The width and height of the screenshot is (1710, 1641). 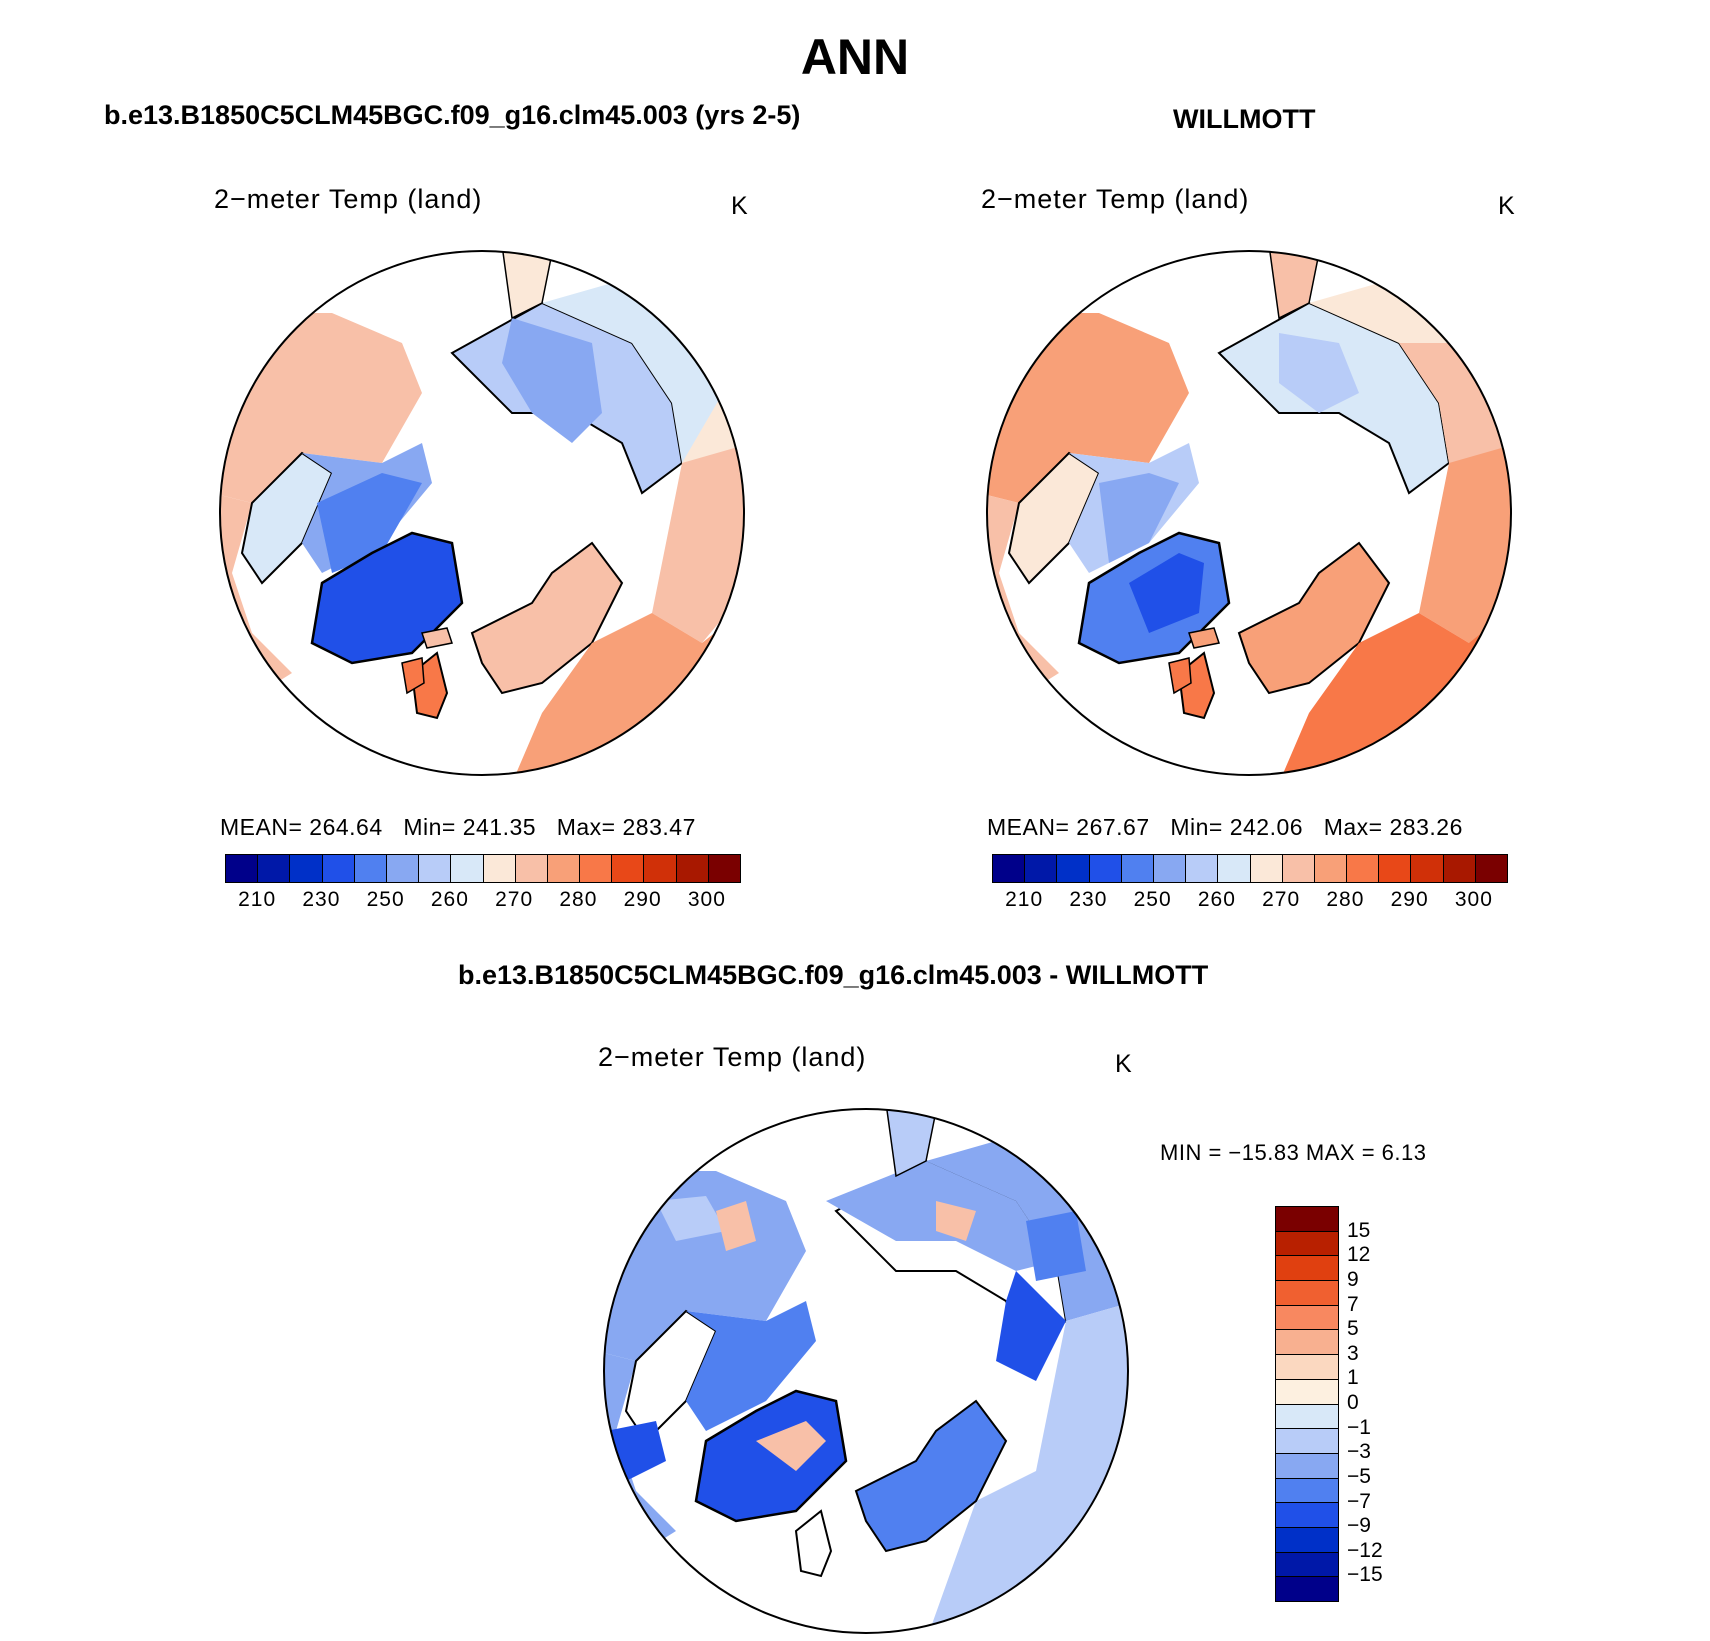 I want to click on model-variable-label: 2−meter Temp (land), so click(x=348, y=199).